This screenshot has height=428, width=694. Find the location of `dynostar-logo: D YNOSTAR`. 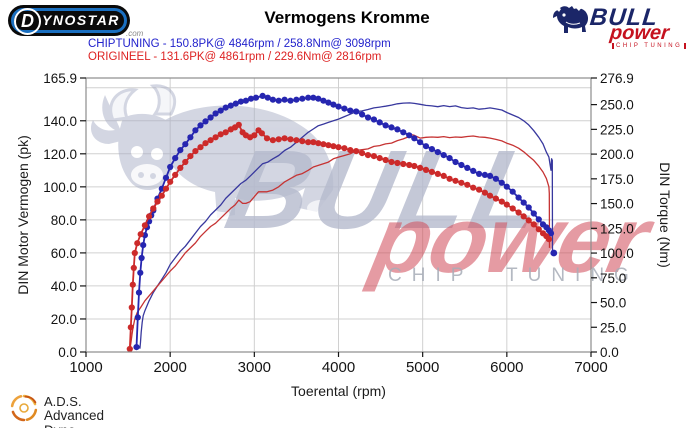

dynostar-logo: D YNOSTAR is located at coordinates (69, 20).